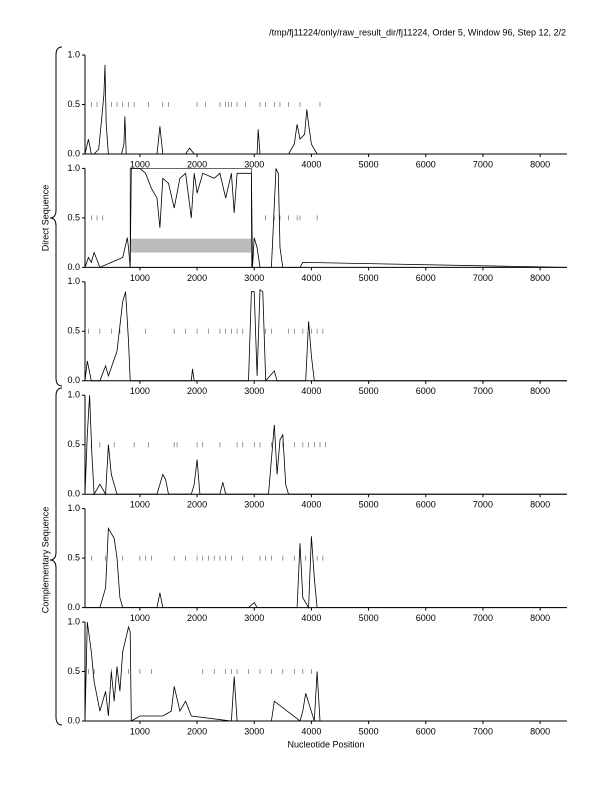 The width and height of the screenshot is (612, 792). Describe the element at coordinates (191, 245) in the screenshot. I see `highlight-band` at that location.